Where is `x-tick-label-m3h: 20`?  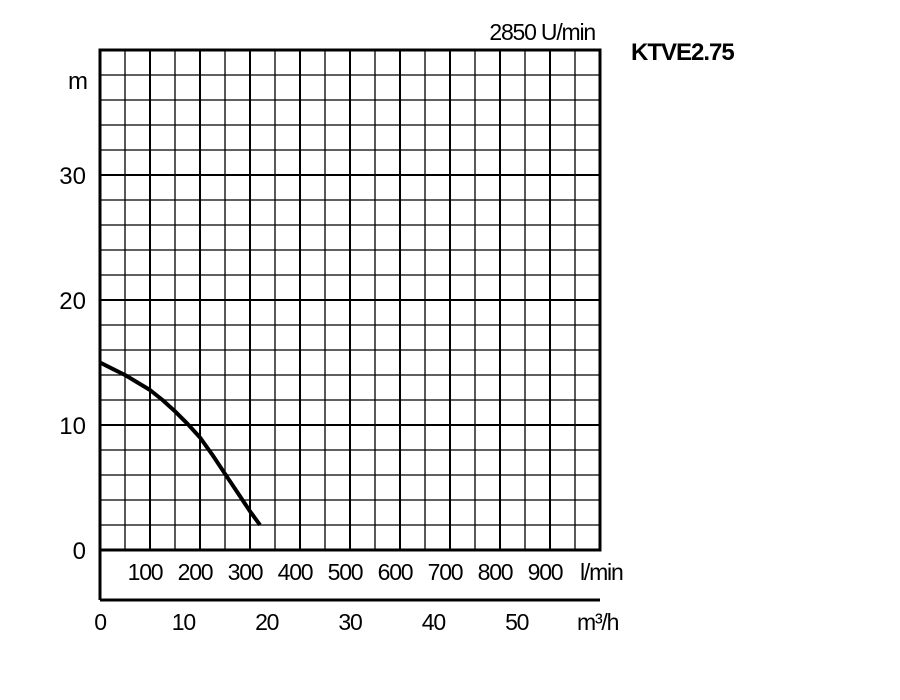
x-tick-label-m3h: 20 is located at coordinates (267, 622).